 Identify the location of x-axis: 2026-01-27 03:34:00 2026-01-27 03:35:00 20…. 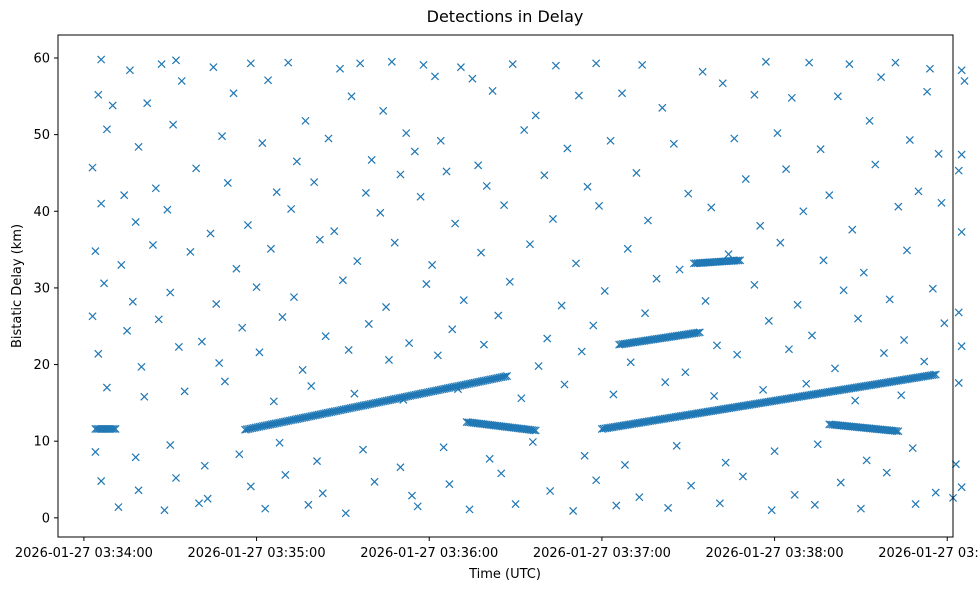
(497, 549).